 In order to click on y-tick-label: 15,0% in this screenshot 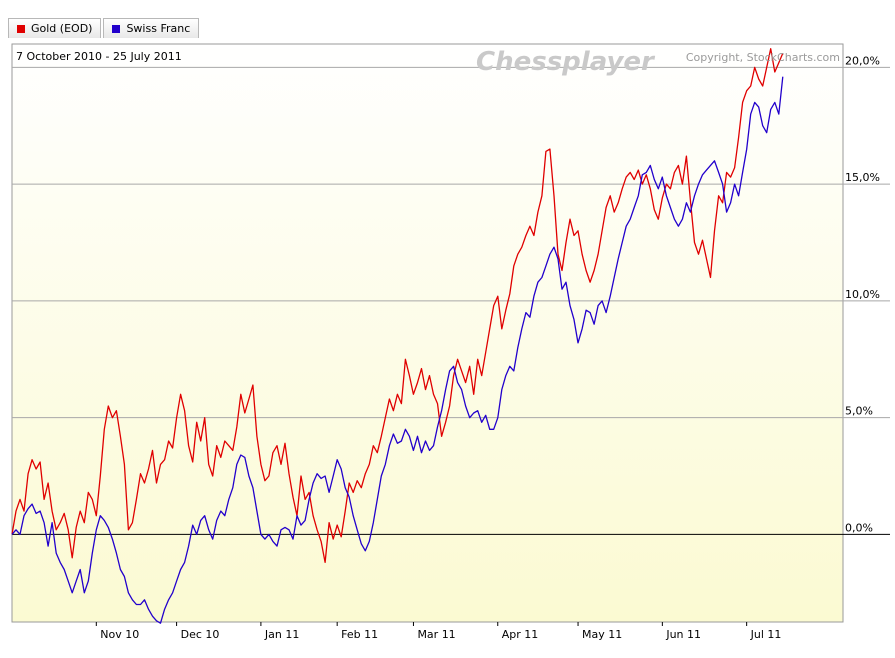, I will do `click(862, 177)`.